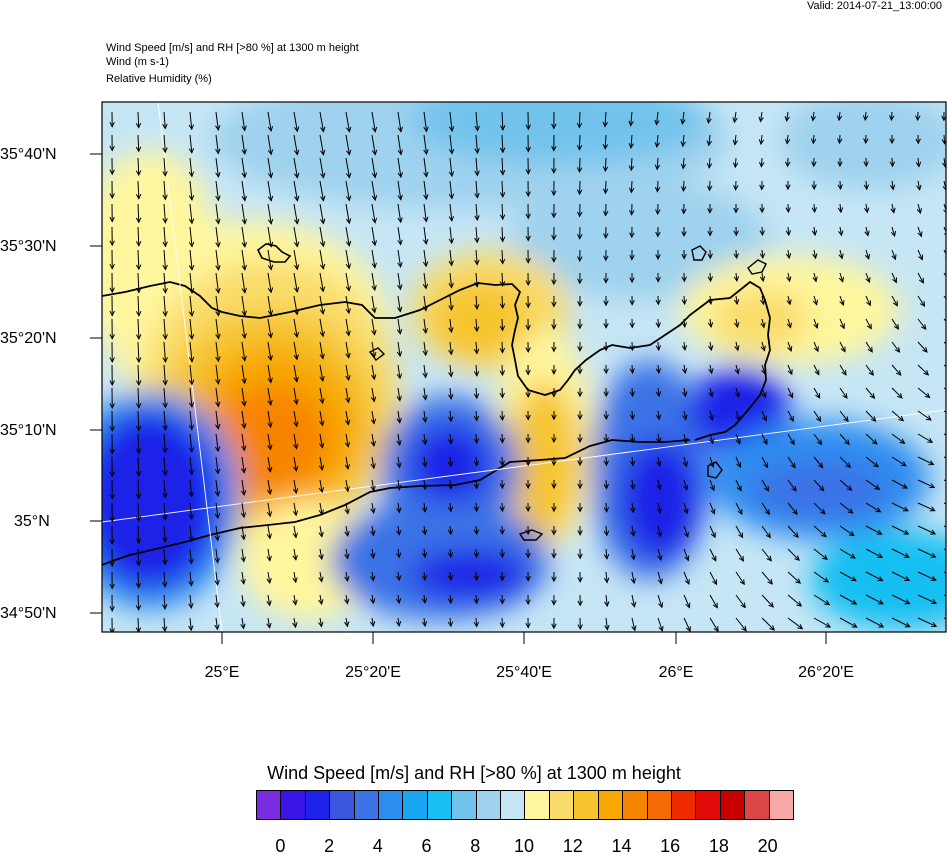 The image size is (948, 857). What do you see at coordinates (96, 383) in the screenshot?
I see `lat-ticks` at bounding box center [96, 383].